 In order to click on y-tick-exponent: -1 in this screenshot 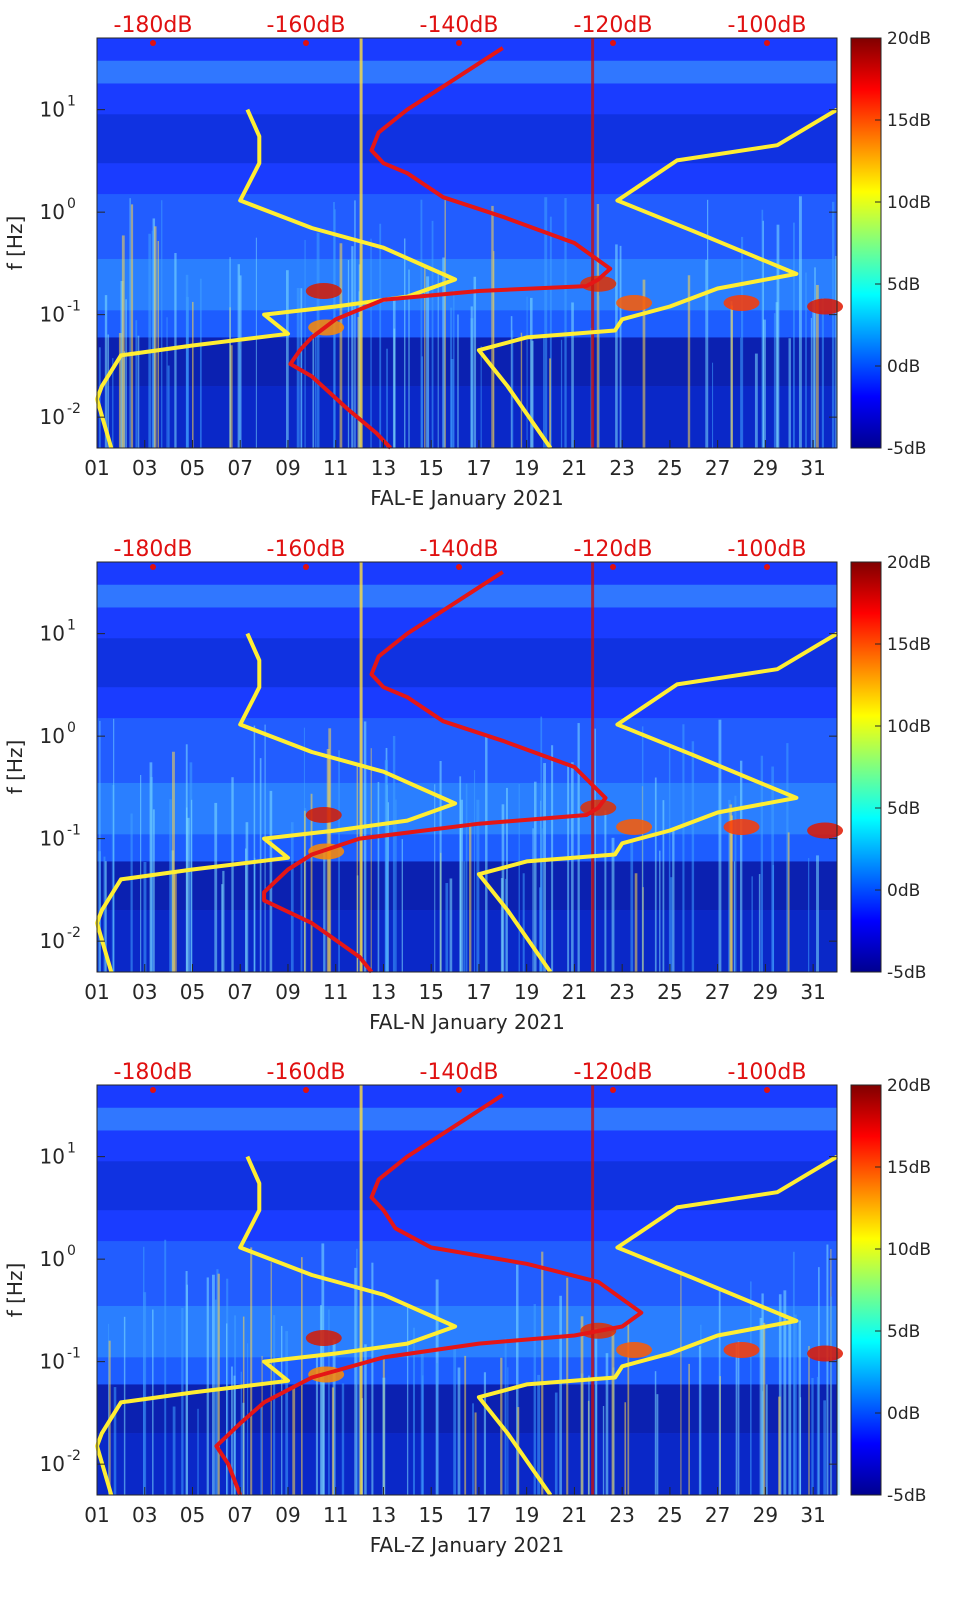, I will do `click(74, 307)`.